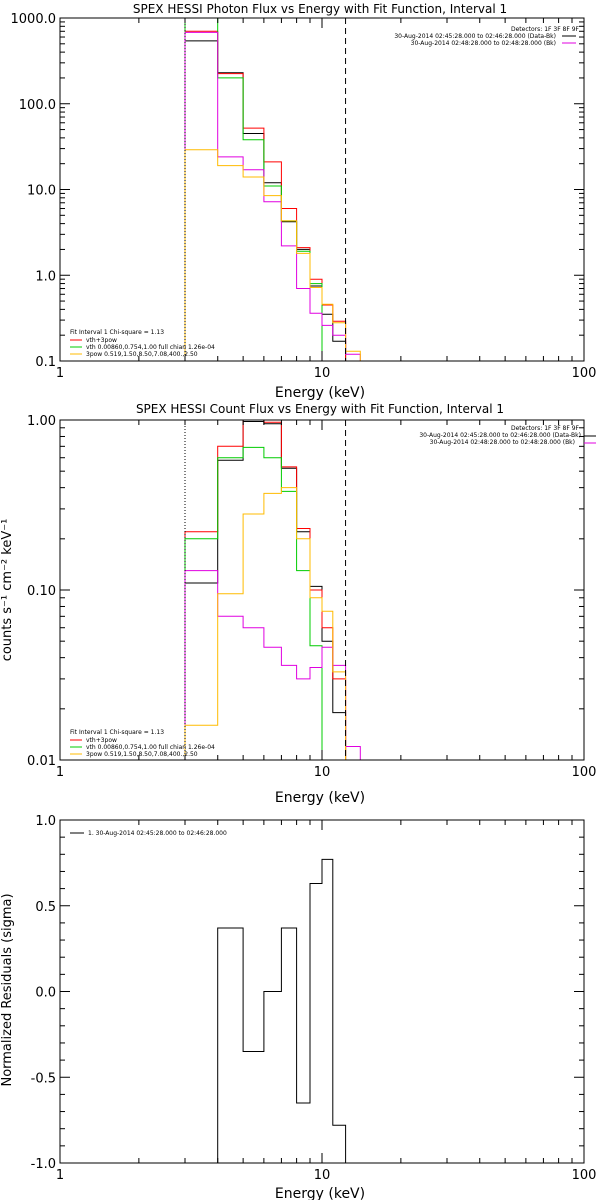 The image size is (600, 1200). What do you see at coordinates (60, 1175) in the screenshot?
I see `residuals-x-tick-label: 1` at bounding box center [60, 1175].